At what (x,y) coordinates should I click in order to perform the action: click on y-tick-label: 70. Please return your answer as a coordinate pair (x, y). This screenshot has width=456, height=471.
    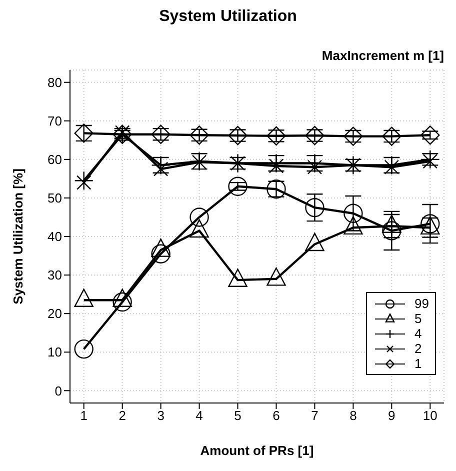
    Looking at the image, I should click on (55, 120).